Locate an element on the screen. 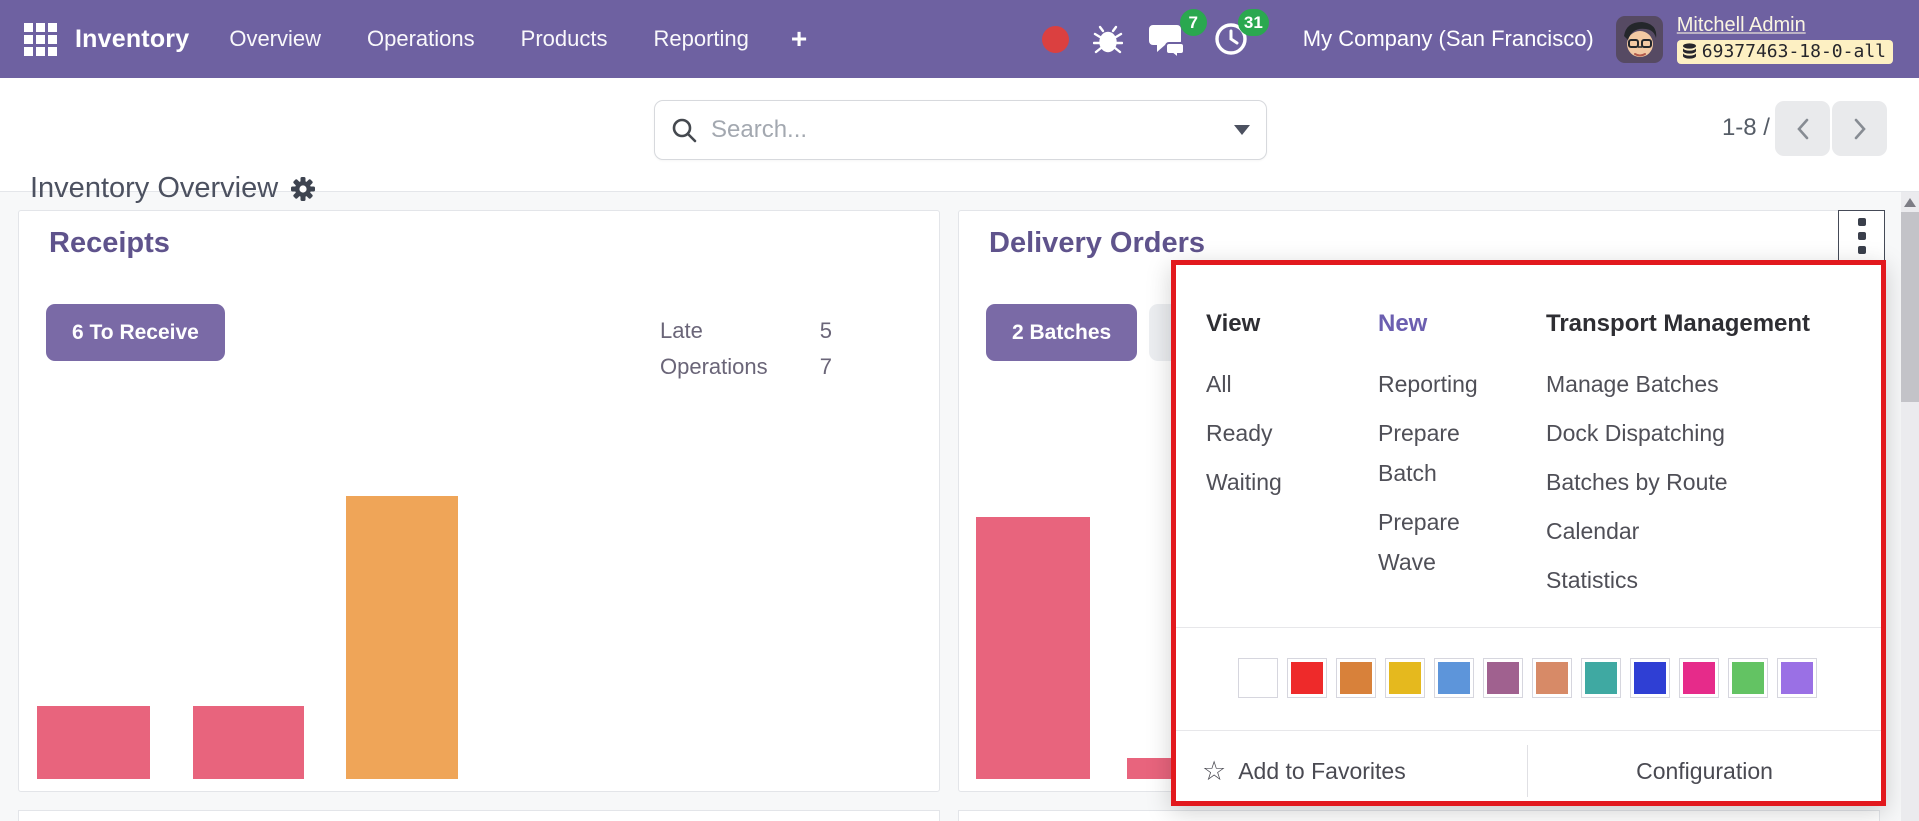 Image resolution: width=1919 pixels, height=821 pixels. user-menu: Mitchell Admin 69377463-18-0-all is located at coordinates (1784, 39).